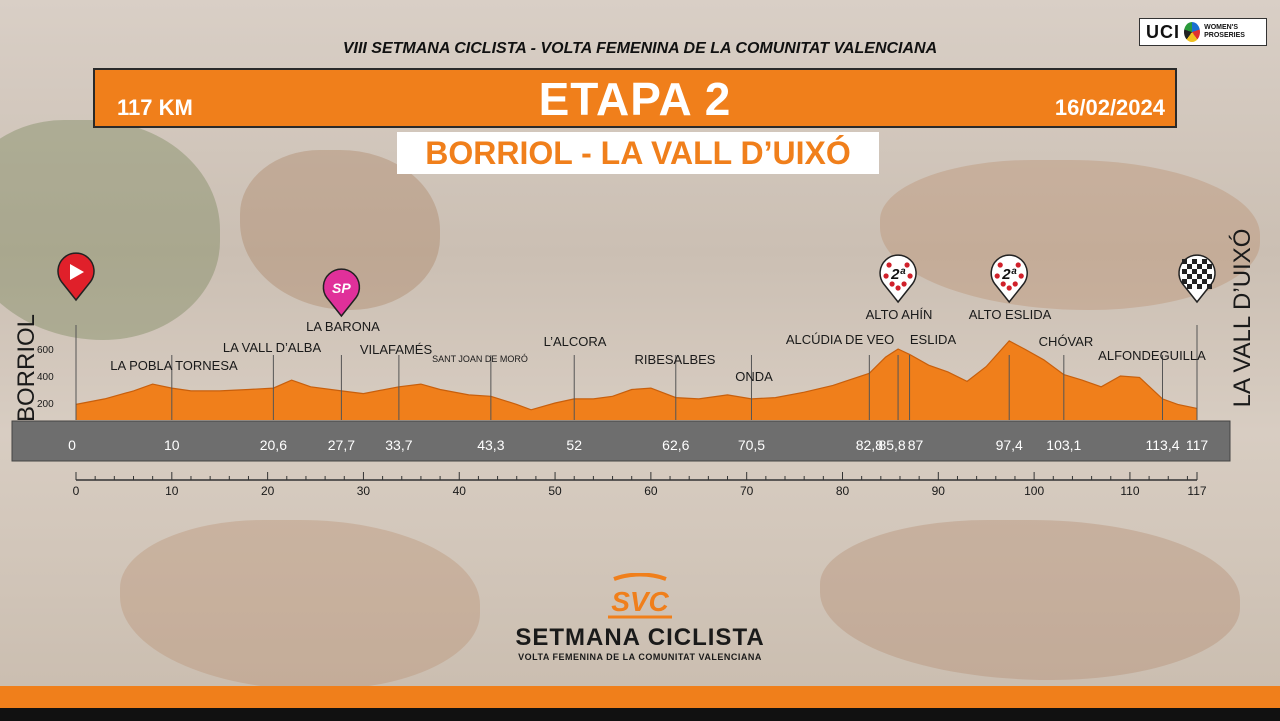 The width and height of the screenshot is (1280, 721). What do you see at coordinates (174, 365) in the screenshot?
I see `place-label: LA POBLA TORNESA` at bounding box center [174, 365].